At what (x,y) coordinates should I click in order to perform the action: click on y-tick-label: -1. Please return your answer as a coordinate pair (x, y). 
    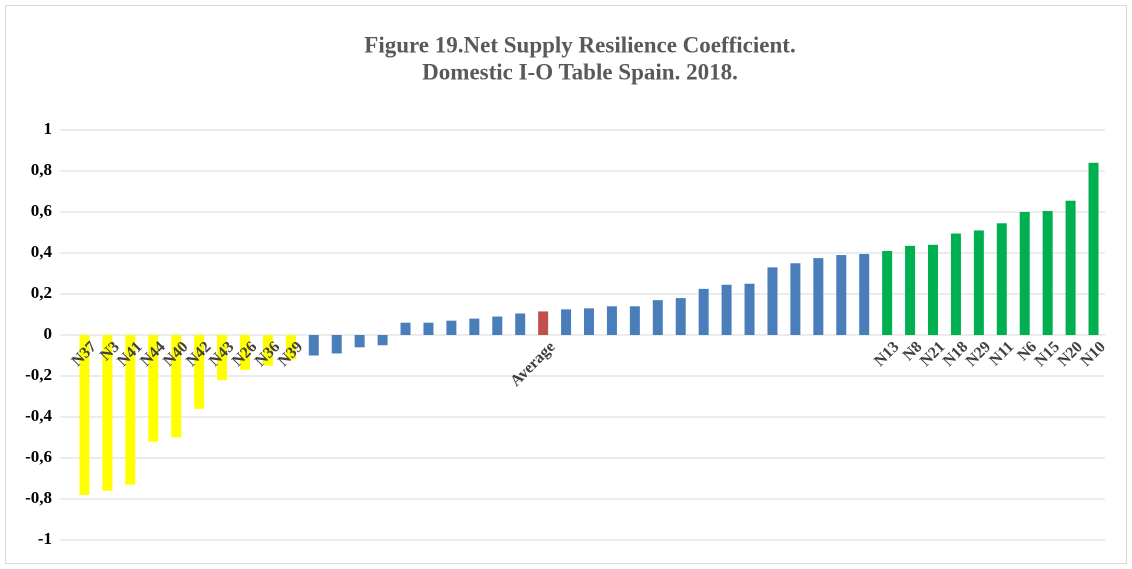
    Looking at the image, I should click on (45, 538).